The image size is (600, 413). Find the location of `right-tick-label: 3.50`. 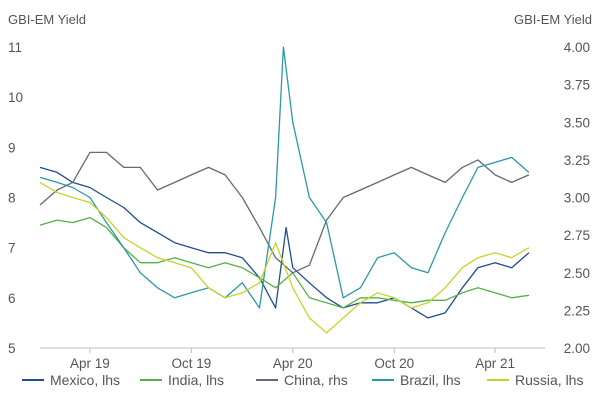

right-tick-label: 3.50 is located at coordinates (577, 122).